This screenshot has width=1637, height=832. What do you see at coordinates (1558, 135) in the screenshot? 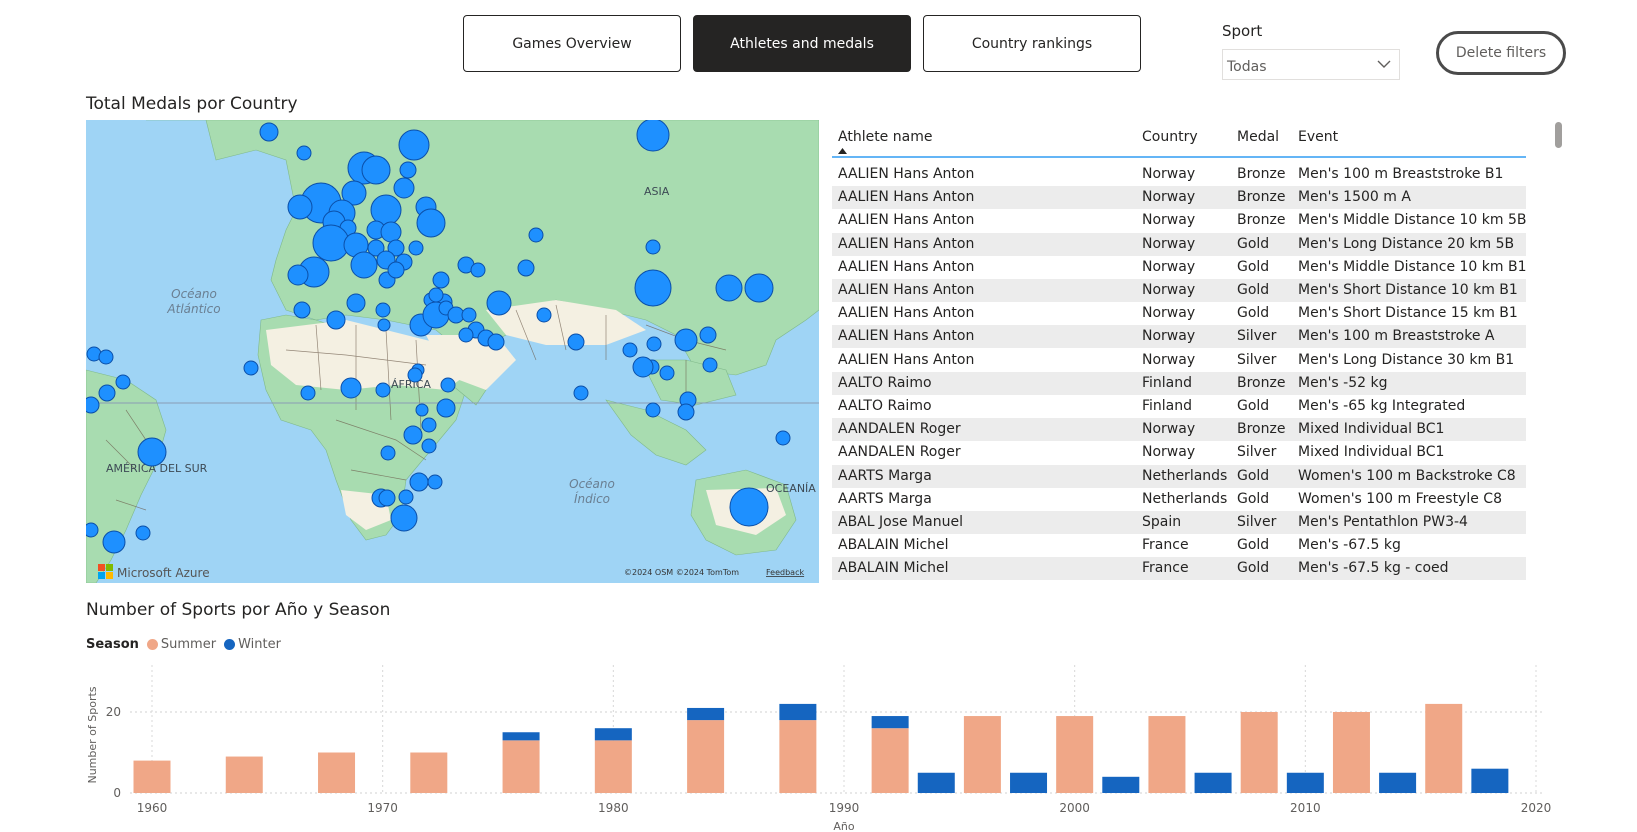
I see `table-scrollbar` at bounding box center [1558, 135].